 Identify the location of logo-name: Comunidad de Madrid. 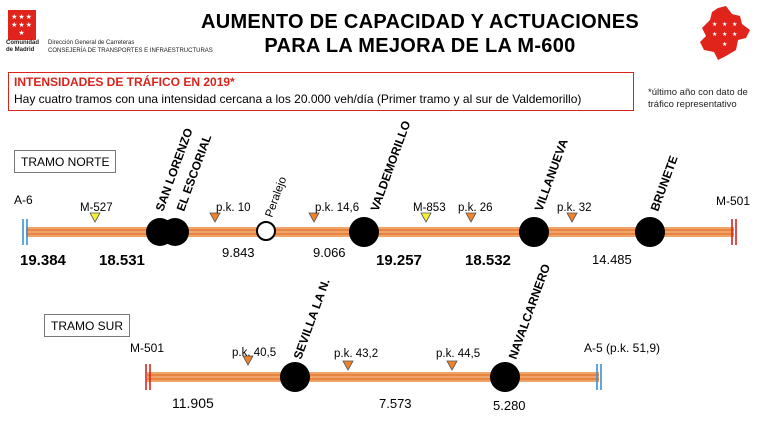
(22, 46).